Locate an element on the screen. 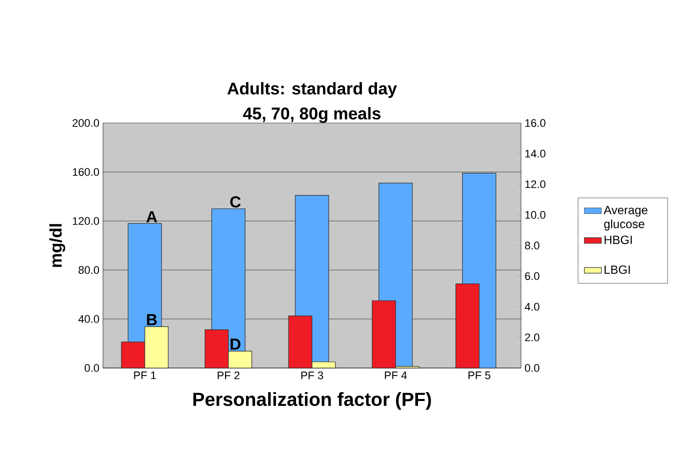  y2-tick-label: 0.0 is located at coordinates (532, 368).